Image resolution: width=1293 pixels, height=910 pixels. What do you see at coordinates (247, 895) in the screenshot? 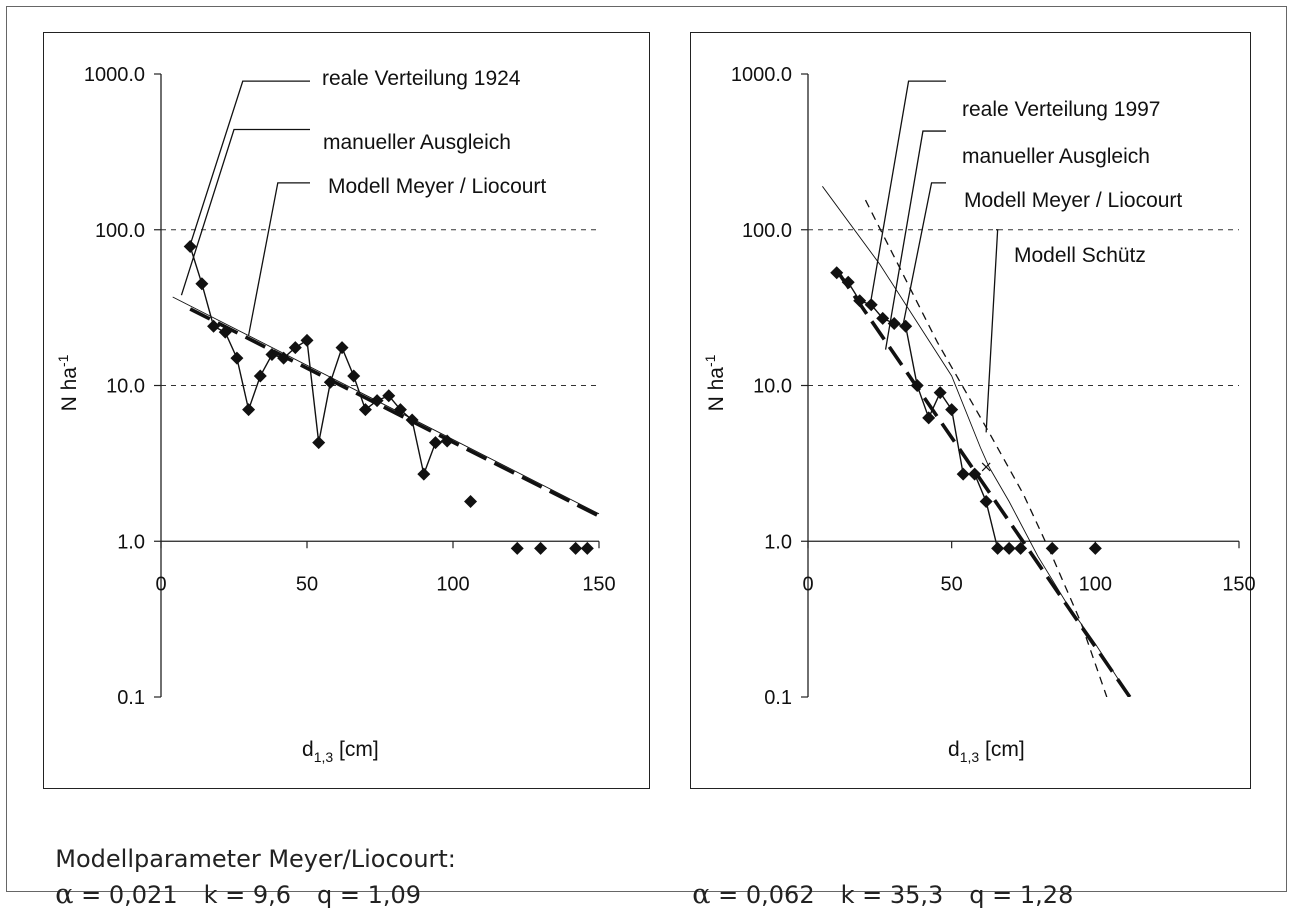
I see `k-param-left: k = 9,6` at bounding box center [247, 895].